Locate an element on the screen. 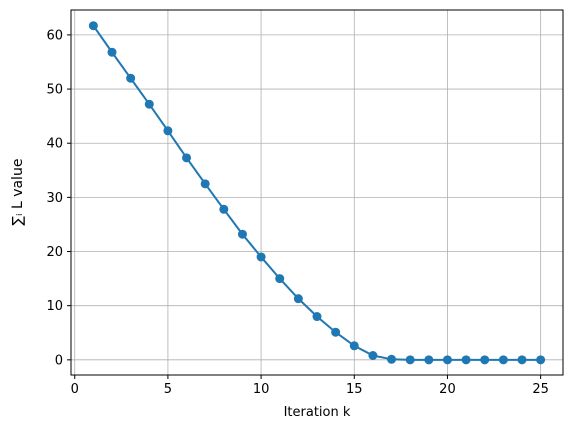 Image resolution: width=574 pixels, height=429 pixels. y-tick-label: 30 is located at coordinates (54, 198).